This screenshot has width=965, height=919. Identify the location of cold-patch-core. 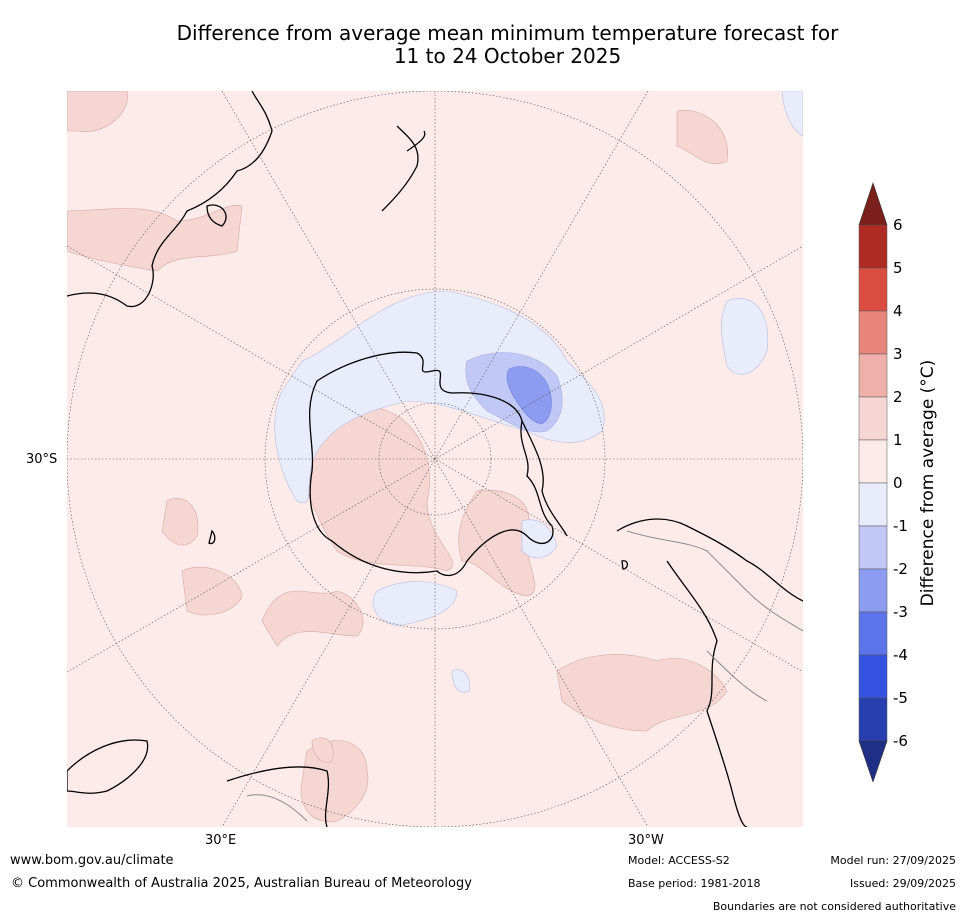
(529, 395).